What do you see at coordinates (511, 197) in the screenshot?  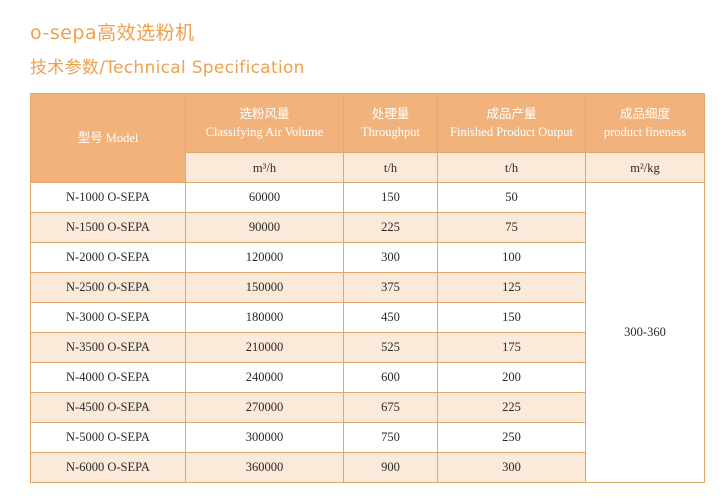 I see `cell-output: 50` at bounding box center [511, 197].